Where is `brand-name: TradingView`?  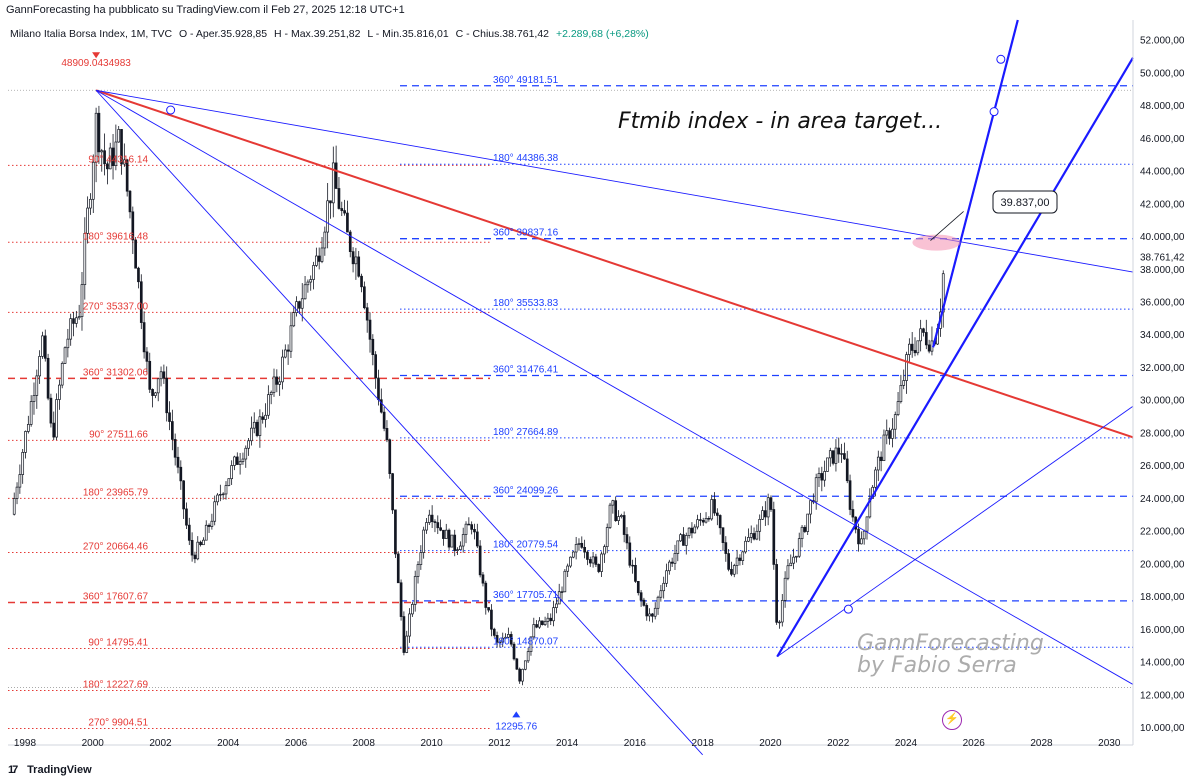
brand-name: TradingView is located at coordinates (59, 770).